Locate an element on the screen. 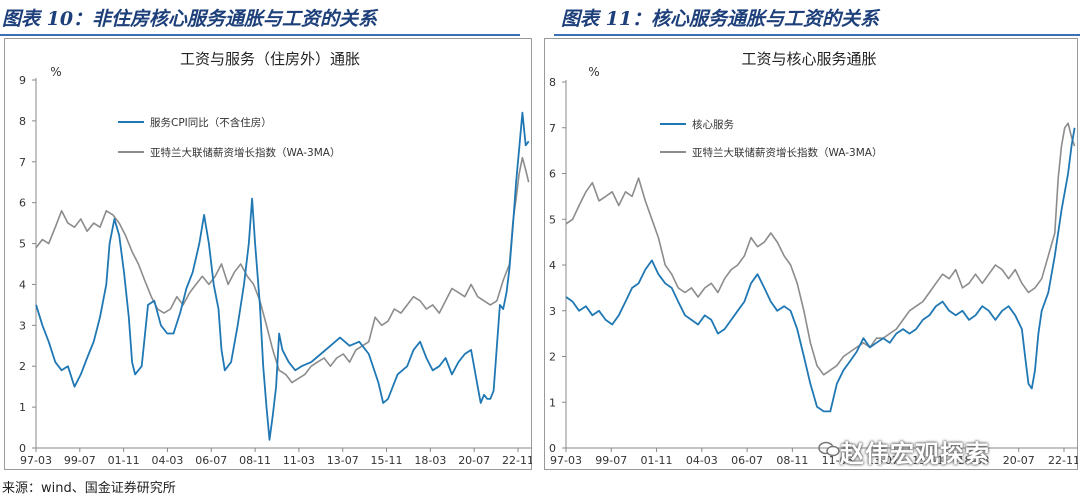 This screenshot has width=1080, height=500. figure-10-caption: 图表 10：非住房核心服务通胀与工资的关系 is located at coordinates (190, 19).